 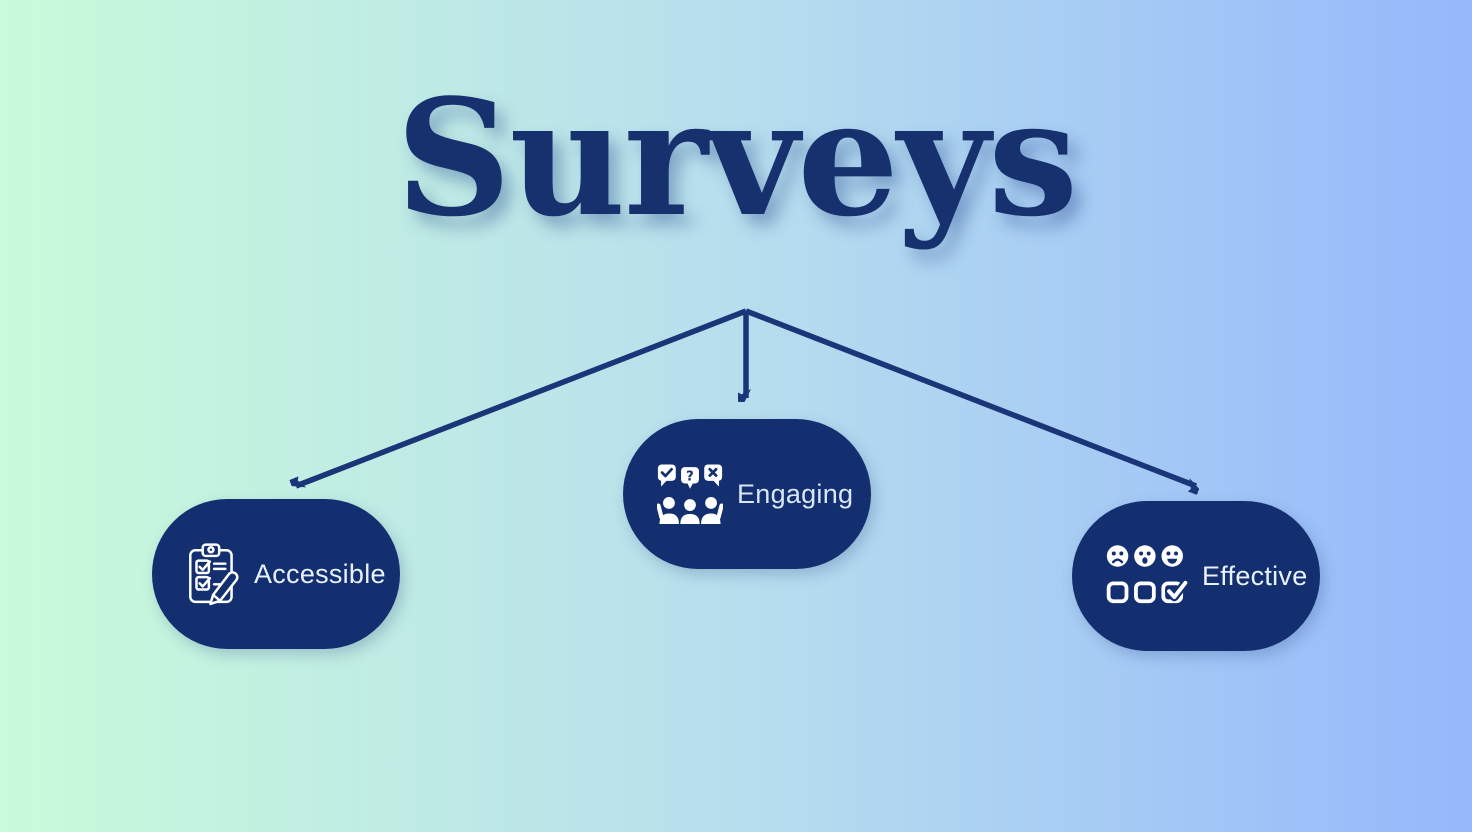 I want to click on people-feedback-bubbles-icon: ?, so click(x=690, y=494).